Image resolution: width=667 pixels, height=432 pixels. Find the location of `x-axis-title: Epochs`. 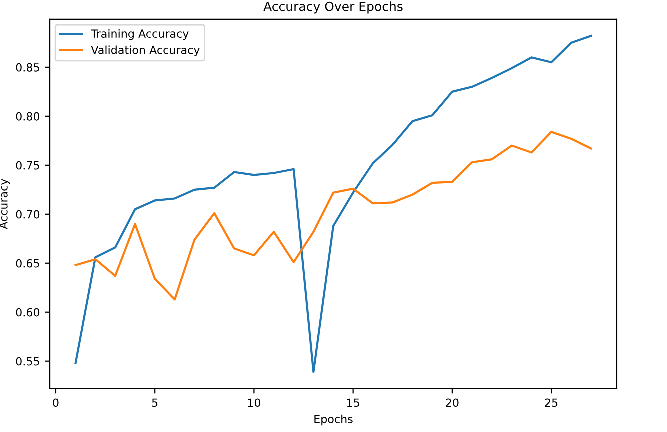

x-axis-title: Epochs is located at coordinates (333, 420).